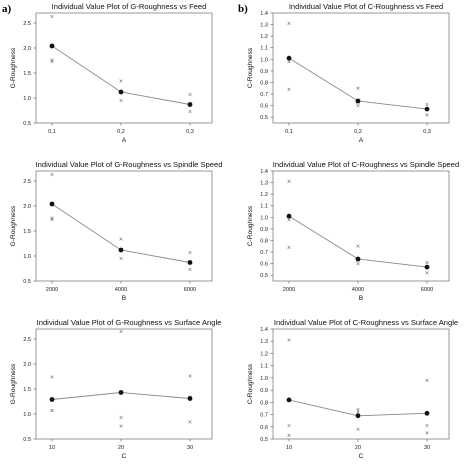  I want to click on y-tick-label: 1.5, so click(27, 390).